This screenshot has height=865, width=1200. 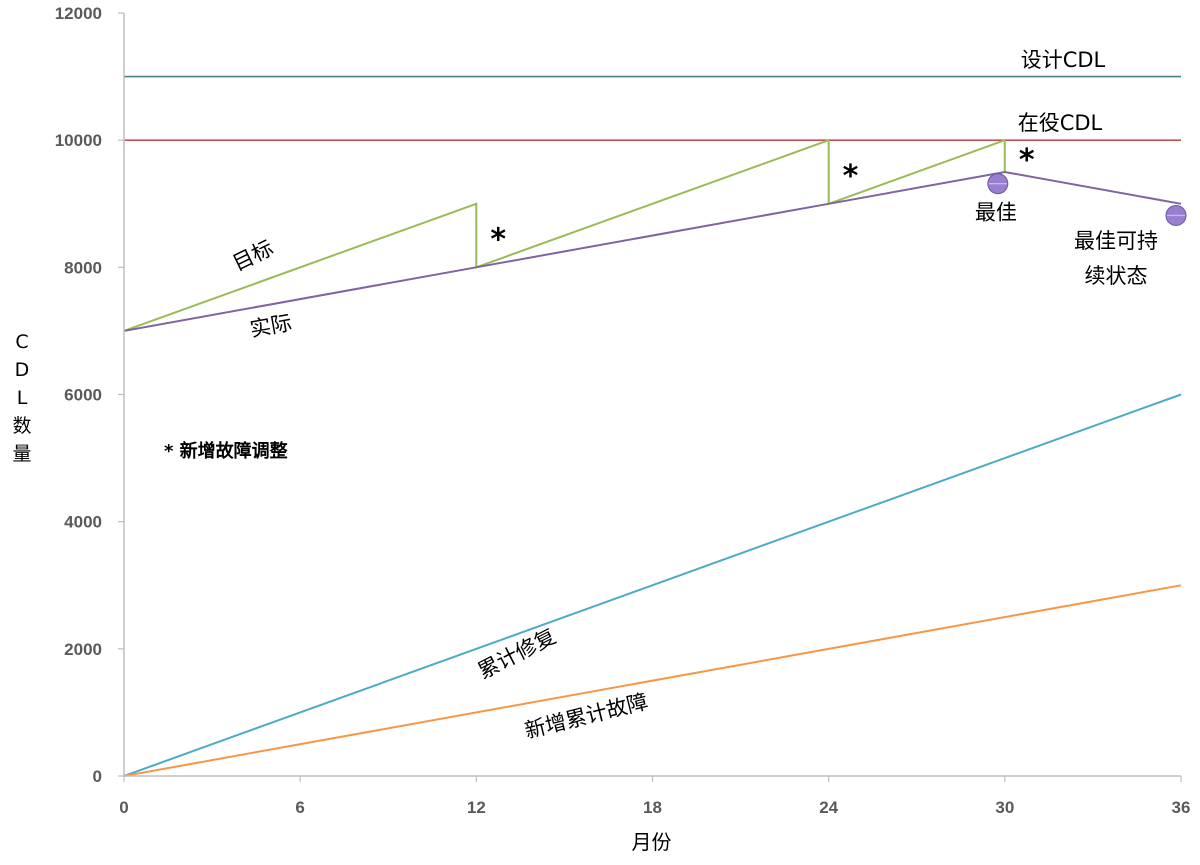 What do you see at coordinates (226, 451) in the screenshot?
I see `adjust-note: * 新增故障调整` at bounding box center [226, 451].